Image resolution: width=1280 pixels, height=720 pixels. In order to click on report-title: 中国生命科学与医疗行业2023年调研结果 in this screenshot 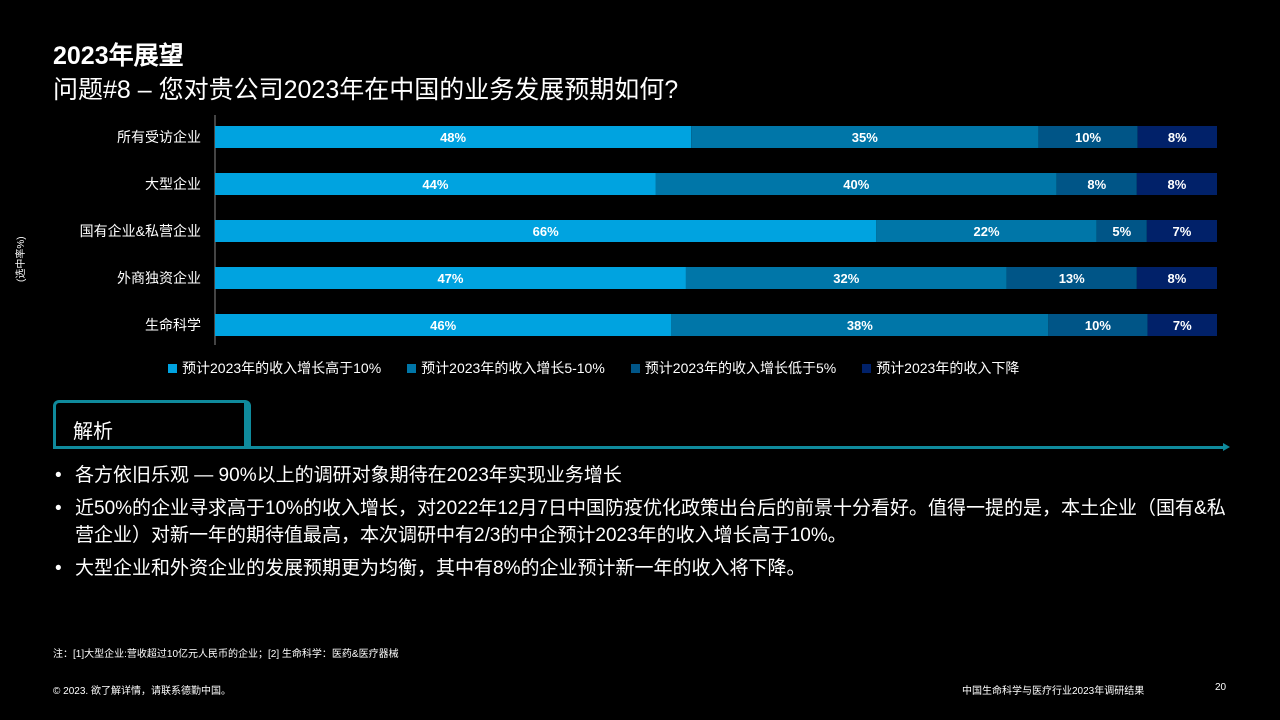, I will do `click(1053, 691)`.